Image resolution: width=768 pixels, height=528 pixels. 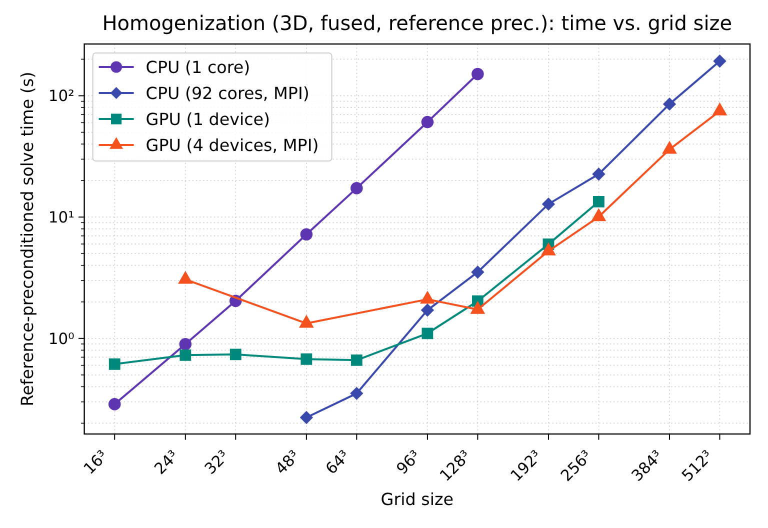 What do you see at coordinates (228, 92) in the screenshot?
I see `legend-label: CPU (92 cores, MPI)` at bounding box center [228, 92].